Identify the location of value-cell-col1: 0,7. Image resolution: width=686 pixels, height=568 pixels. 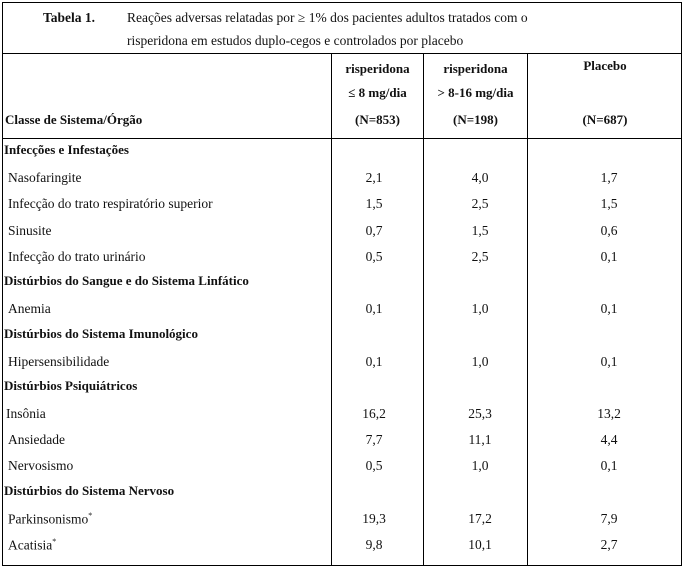
(374, 230).